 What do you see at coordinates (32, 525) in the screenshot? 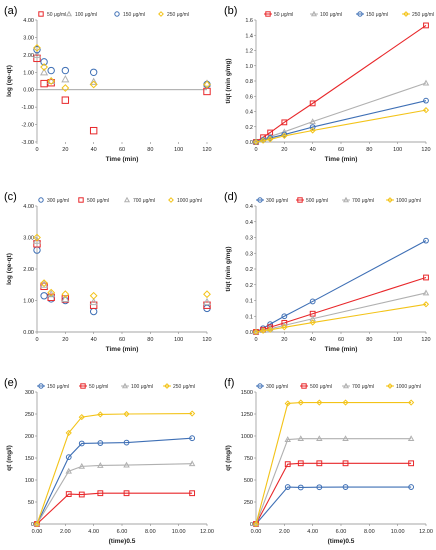
I see `y-tick-label: 0` at bounding box center [32, 525].